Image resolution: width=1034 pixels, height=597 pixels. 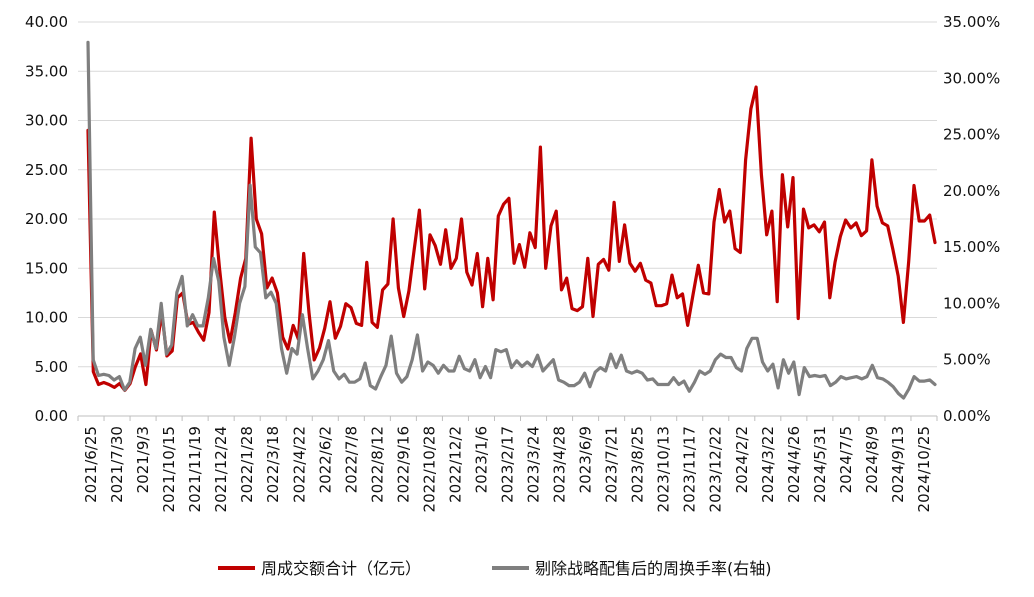 I want to click on right-axis-tick-label: 20.00%, so click(x=971, y=191).